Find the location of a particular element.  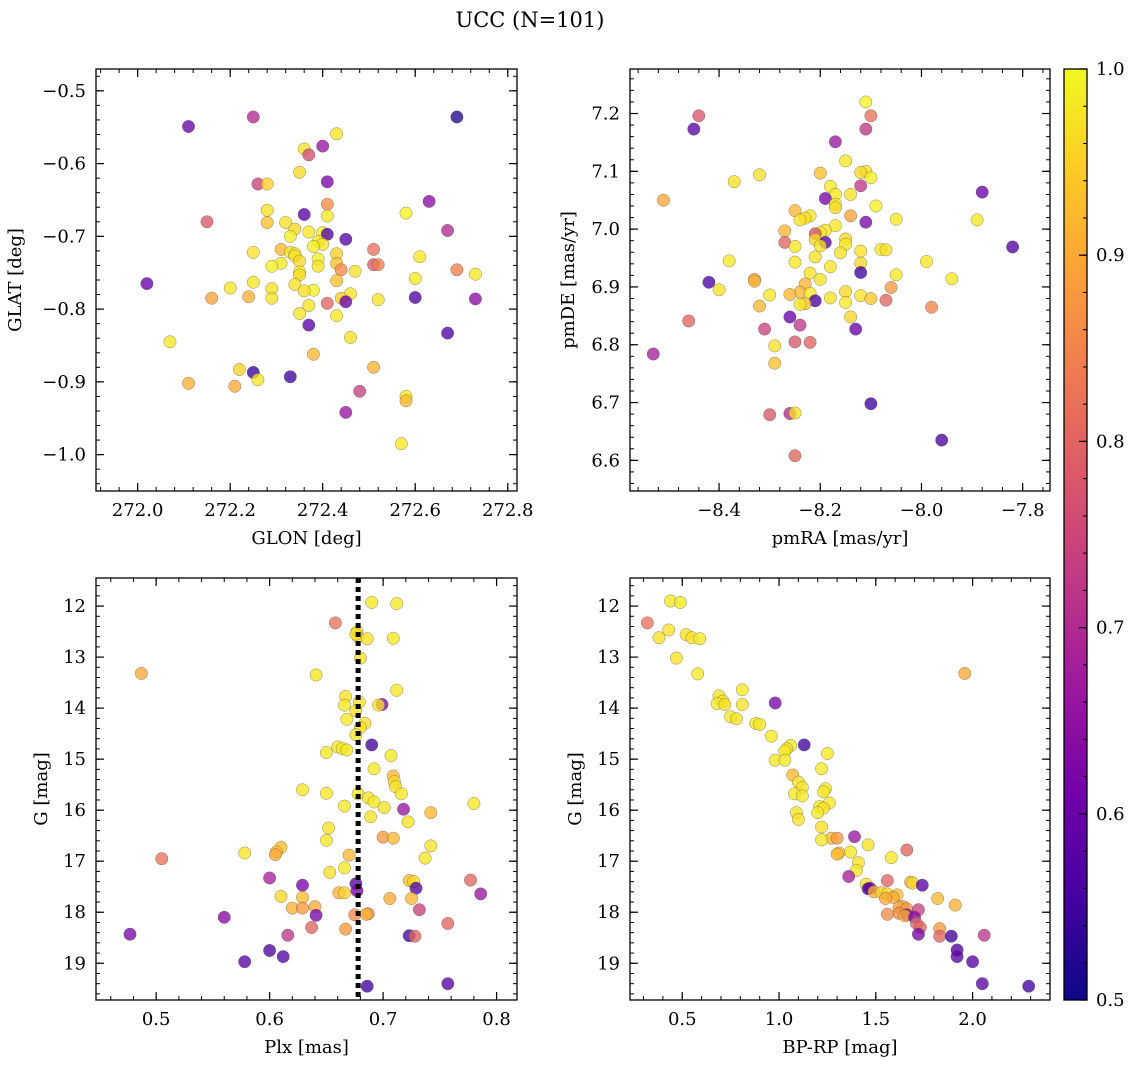

panel-sky-xlabel: GLON [deg] is located at coordinates (306, 538).